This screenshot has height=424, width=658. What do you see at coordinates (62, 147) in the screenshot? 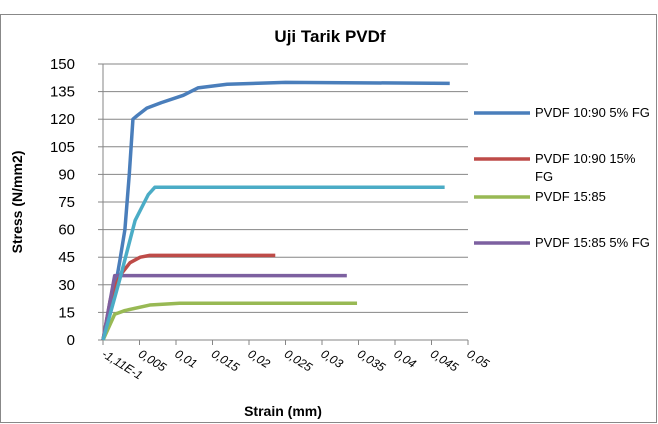
I see `y-tick-label: 105` at bounding box center [62, 147].